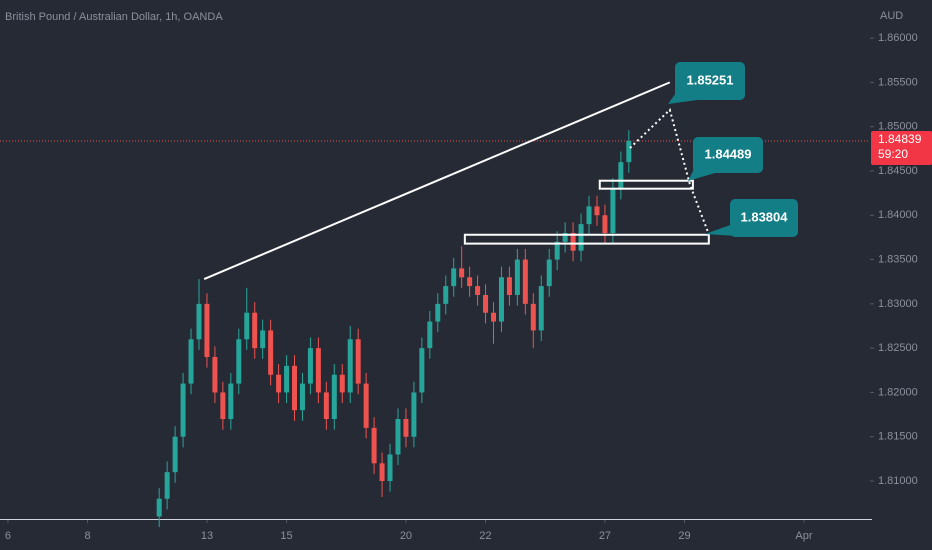 This screenshot has width=932, height=550. I want to click on y-tick-label: 1.83500, so click(898, 259).